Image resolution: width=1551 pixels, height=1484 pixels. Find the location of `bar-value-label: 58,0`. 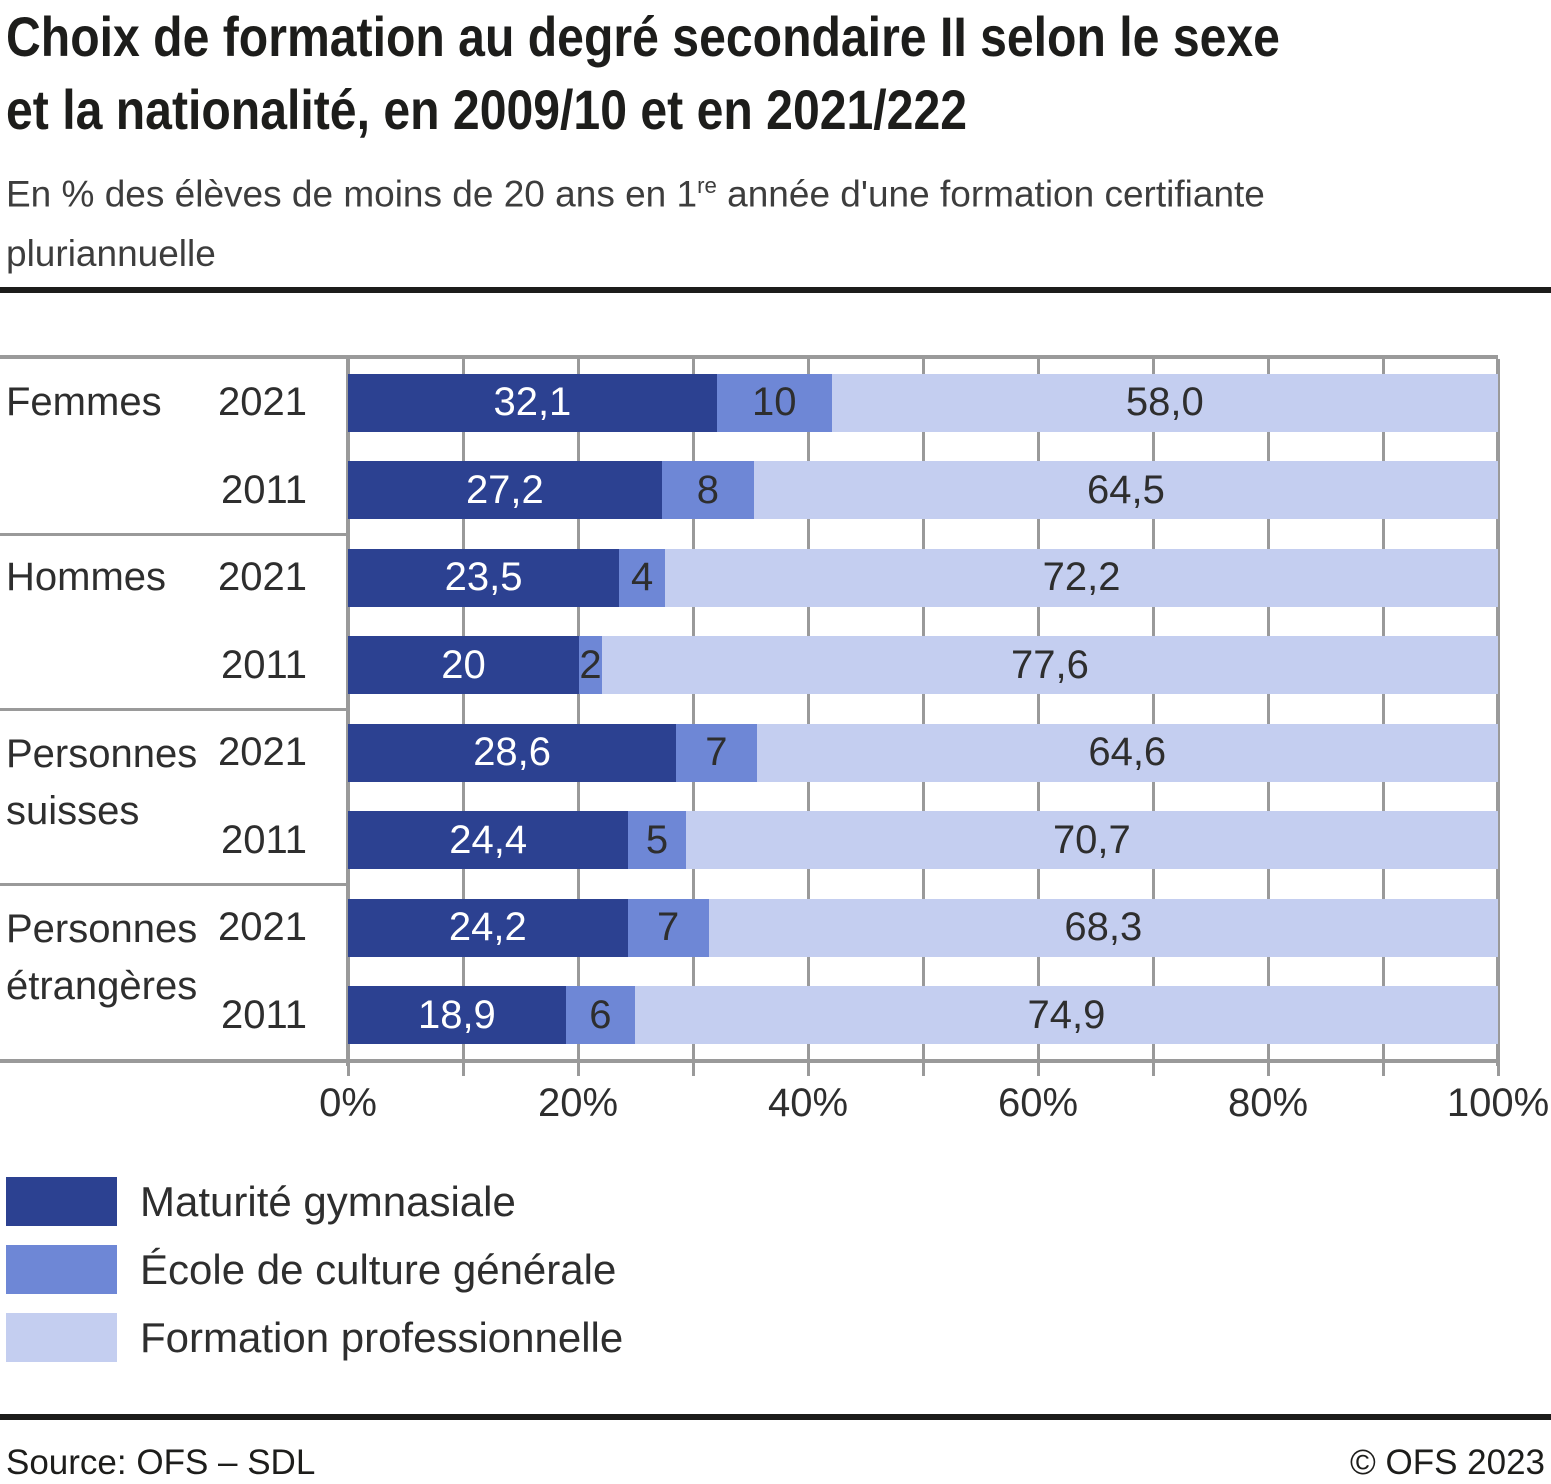

bar-value-label: 58,0 is located at coordinates (1164, 402).